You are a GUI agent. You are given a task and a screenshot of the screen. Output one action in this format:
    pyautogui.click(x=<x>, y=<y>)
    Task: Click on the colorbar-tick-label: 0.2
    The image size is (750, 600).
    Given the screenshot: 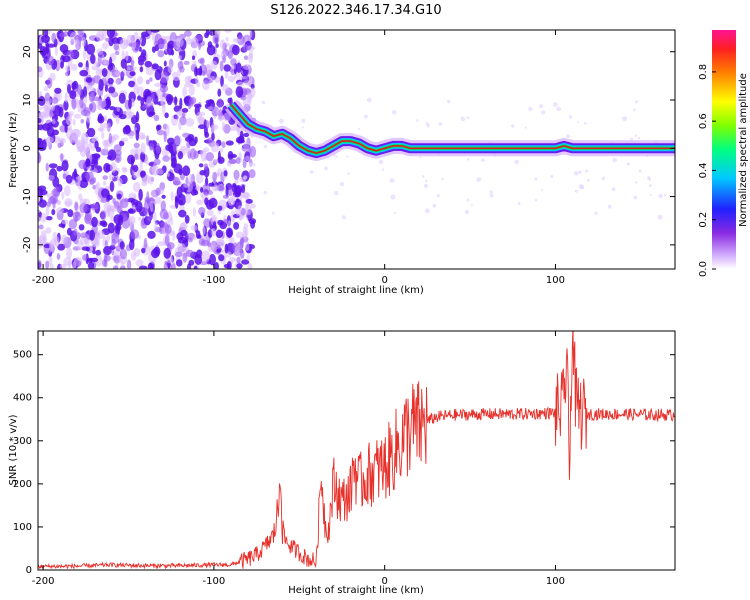 What is the action you would take?
    pyautogui.click(x=703, y=220)
    